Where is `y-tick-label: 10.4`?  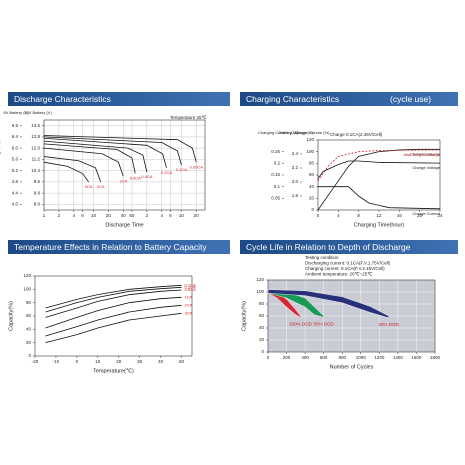
y-tick-label: 10.4 is located at coordinates (35, 170).